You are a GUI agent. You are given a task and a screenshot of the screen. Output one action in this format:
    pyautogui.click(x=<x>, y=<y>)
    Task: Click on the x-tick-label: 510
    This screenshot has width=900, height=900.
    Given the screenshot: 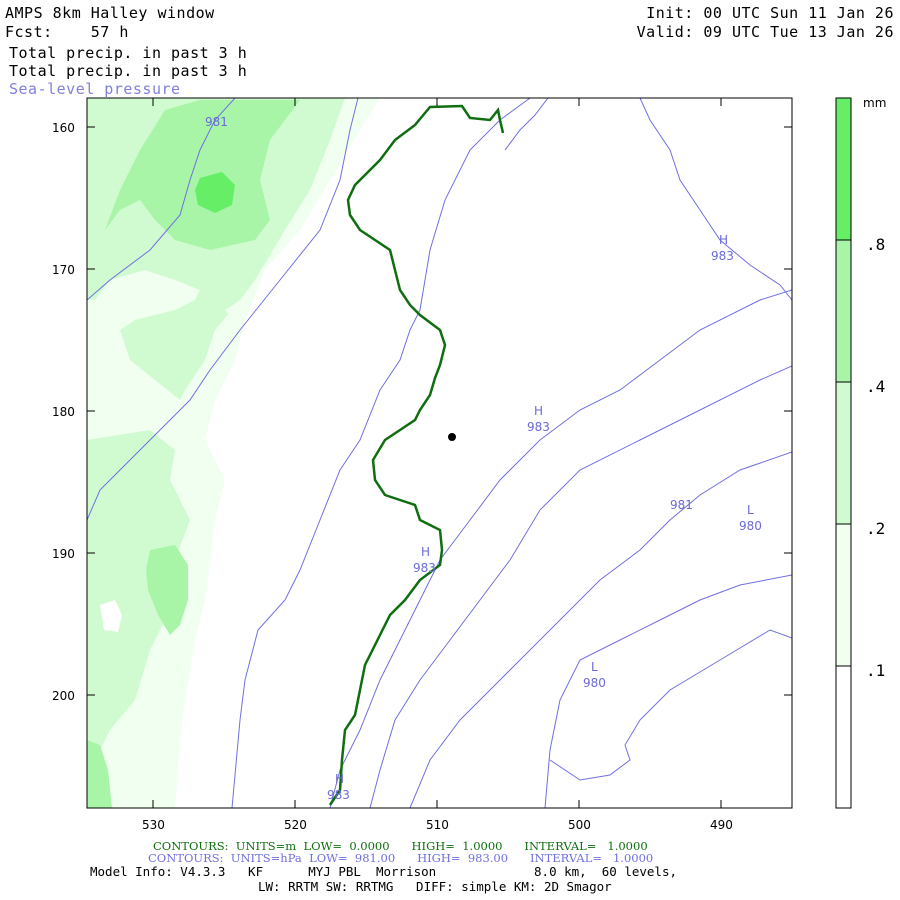 What is the action you would take?
    pyautogui.click(x=437, y=825)
    